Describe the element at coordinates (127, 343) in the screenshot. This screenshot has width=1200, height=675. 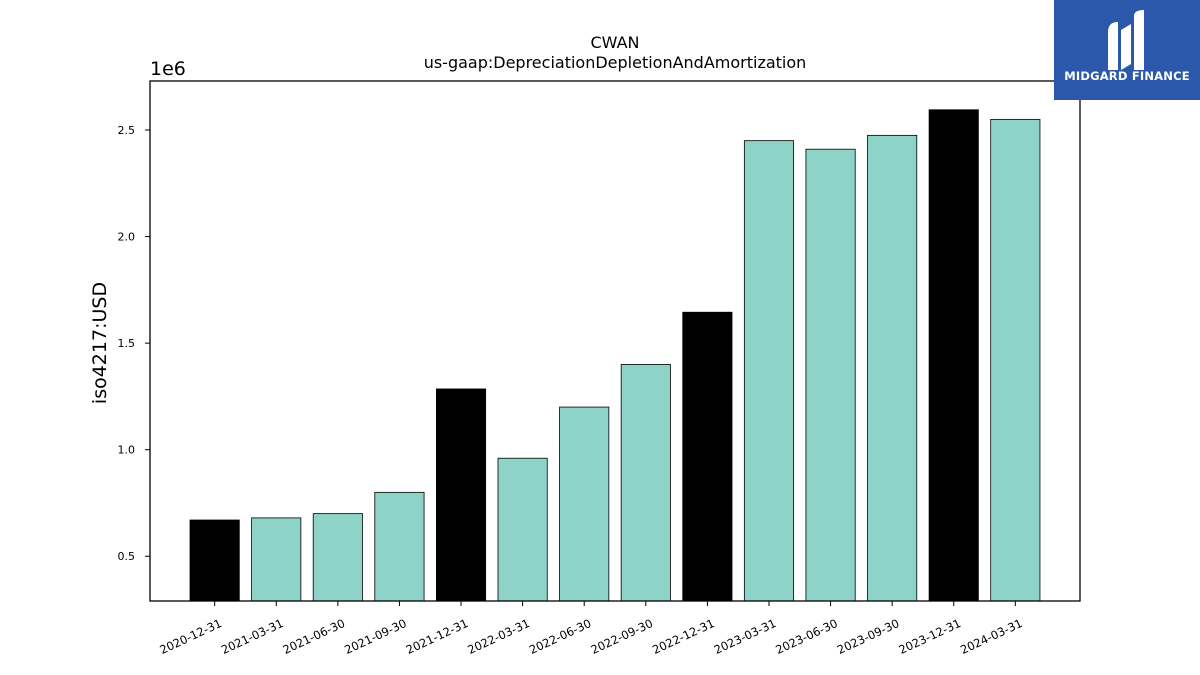
I see `y-tick-label: 1.5` at that location.